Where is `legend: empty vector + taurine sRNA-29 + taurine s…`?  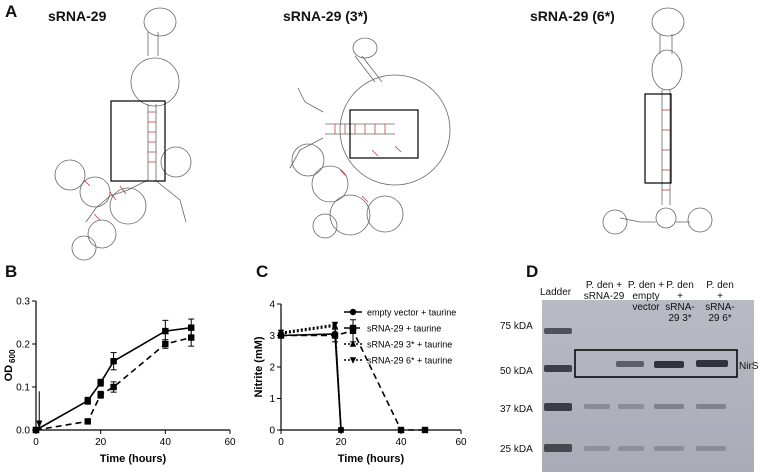 legend: empty vector + taurine sRNA-29 + taurine s… is located at coordinates (400, 337).